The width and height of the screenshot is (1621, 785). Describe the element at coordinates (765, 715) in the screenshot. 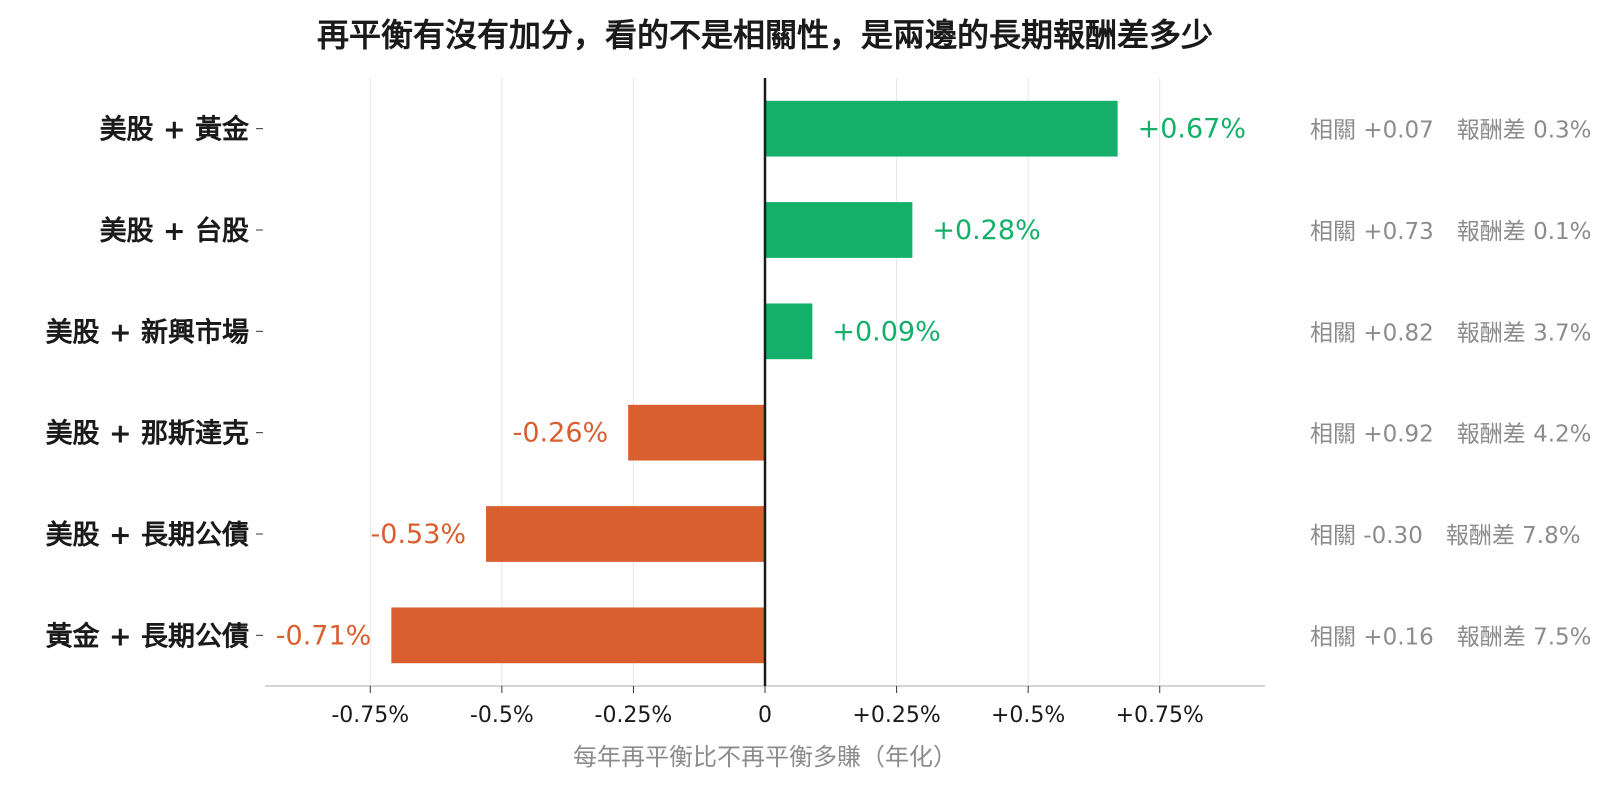

I see `x-tick-label: 0` at that location.